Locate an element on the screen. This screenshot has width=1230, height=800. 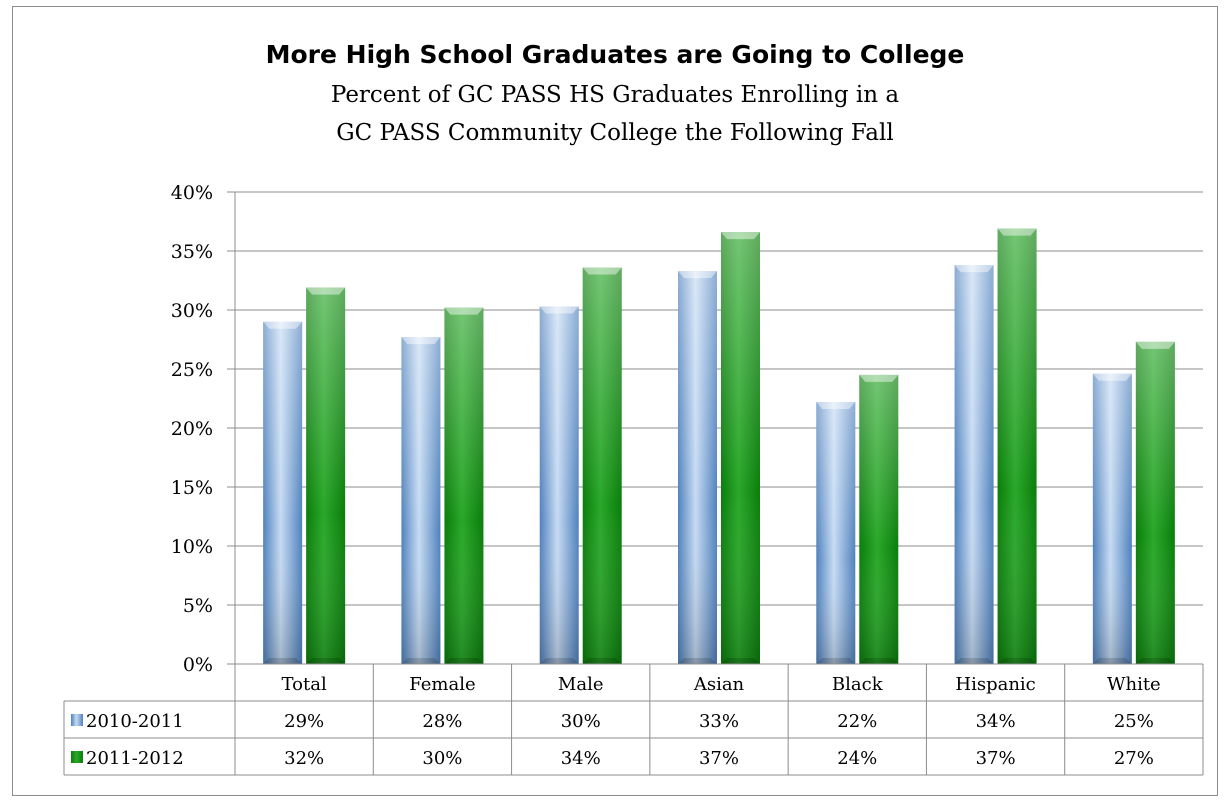
category-label: Hispanic is located at coordinates (995, 684).